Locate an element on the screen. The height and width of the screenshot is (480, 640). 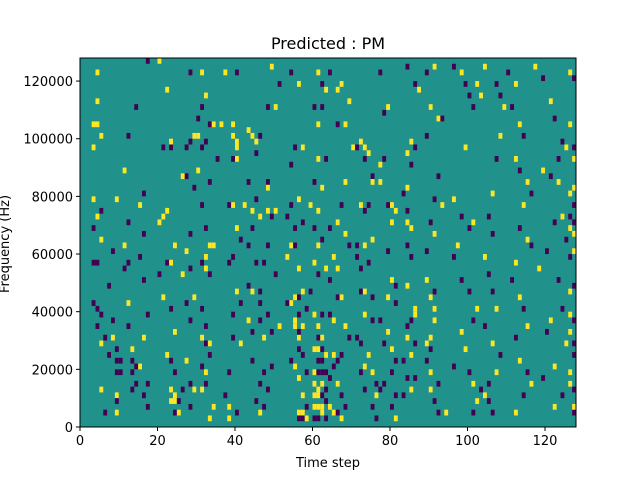
y-axis-ticks: 0 20000 40000 60000 80000 100000 120000 is located at coordinates (51, 255).